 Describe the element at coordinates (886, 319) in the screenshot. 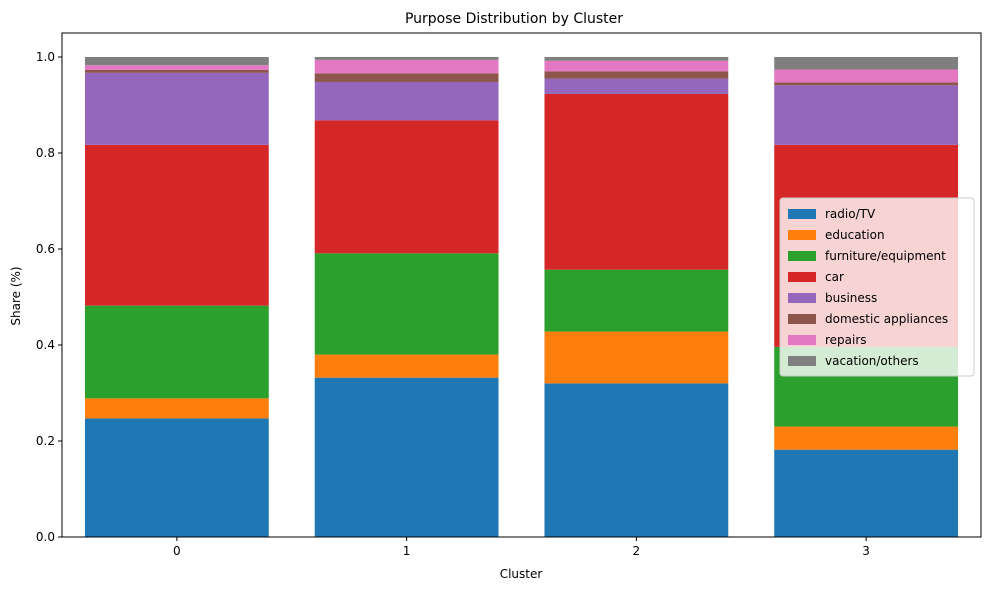

I see `legend-label: domestic appliances` at that location.